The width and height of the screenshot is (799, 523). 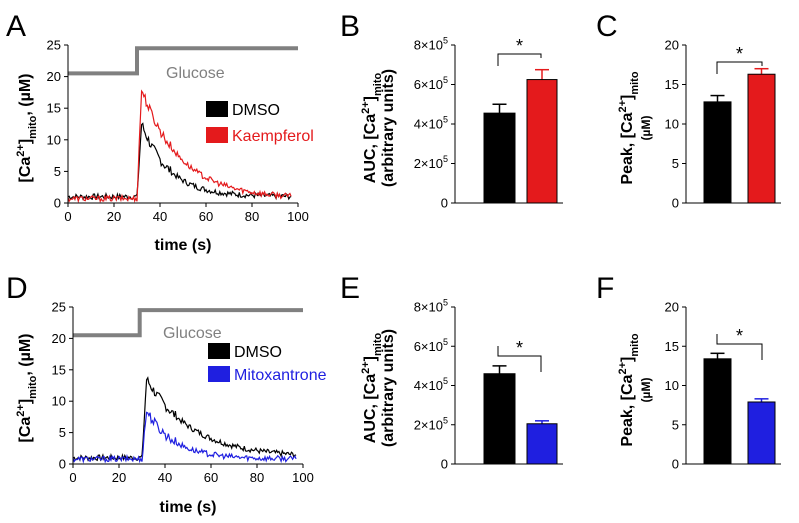 What do you see at coordinates (179, 146) in the screenshot?
I see `trace-kaempferol` at bounding box center [179, 146].